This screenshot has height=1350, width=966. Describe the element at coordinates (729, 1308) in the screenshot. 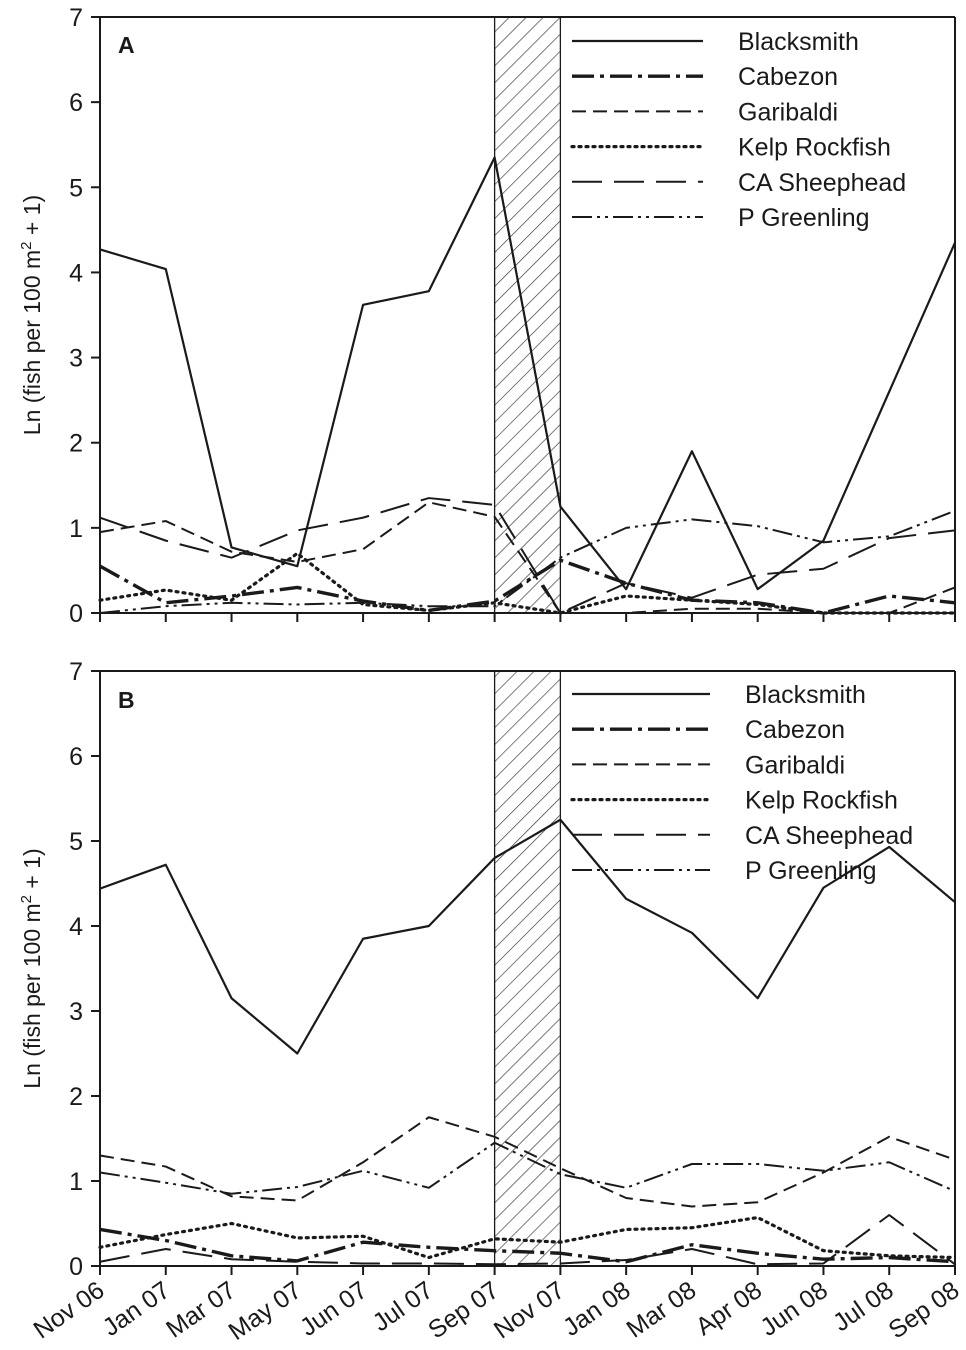

I see `x-tick-label: Apr 08` at that location.